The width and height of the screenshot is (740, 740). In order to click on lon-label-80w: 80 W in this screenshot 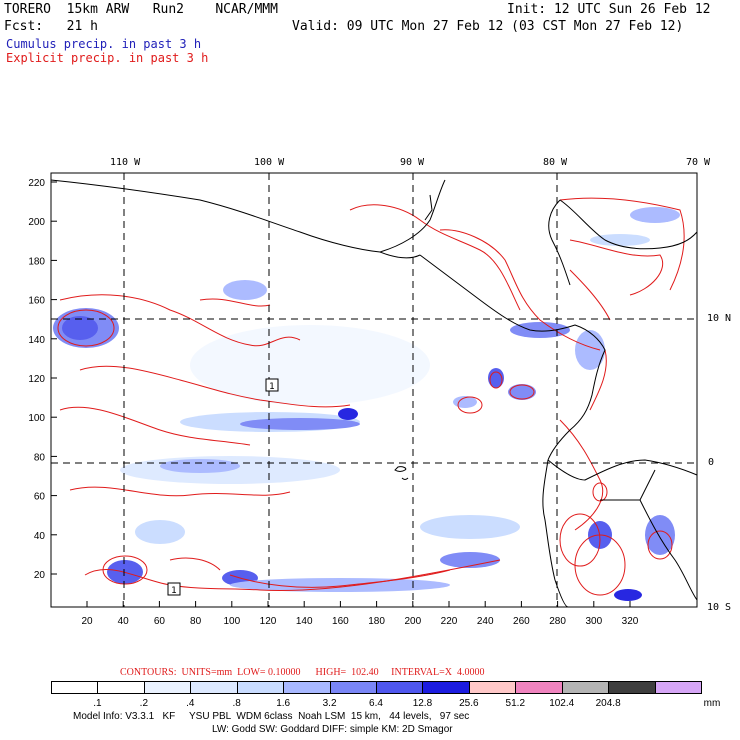, I will do `click(555, 162)`.